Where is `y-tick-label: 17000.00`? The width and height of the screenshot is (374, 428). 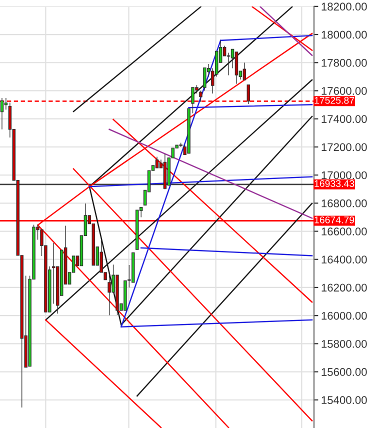
y-tick-label: 17000.00 is located at coordinates (344, 175).